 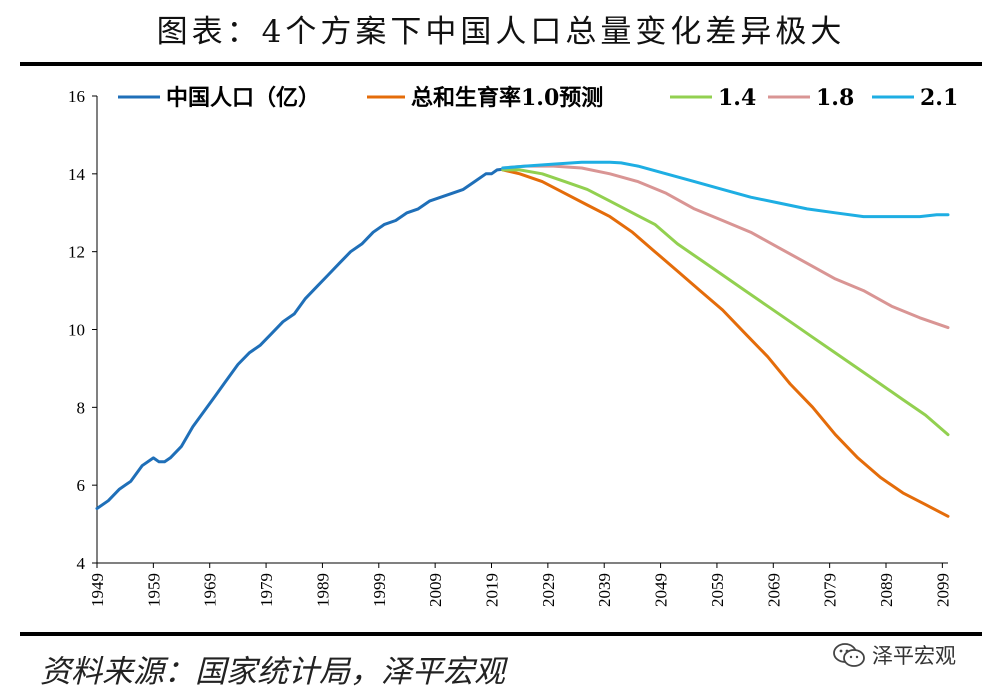 What do you see at coordinates (322, 590) in the screenshot?
I see `x-tick-label: 1989` at bounding box center [322, 590].